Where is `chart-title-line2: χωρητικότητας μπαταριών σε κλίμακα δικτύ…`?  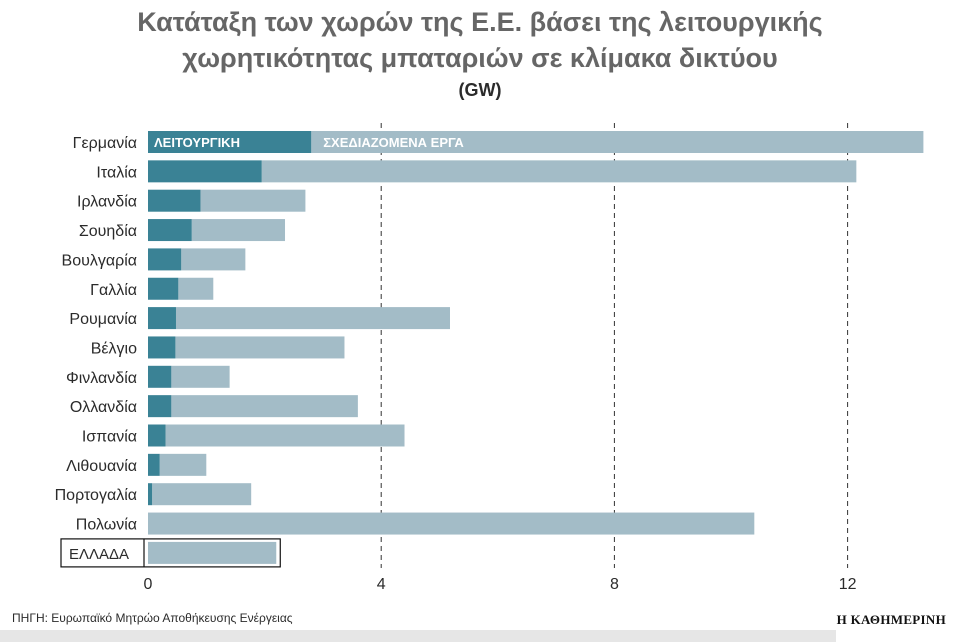
chart-title-line2: χωρητικότητας μπαταριών σε κλίμακα δικτύ… is located at coordinates (480, 58).